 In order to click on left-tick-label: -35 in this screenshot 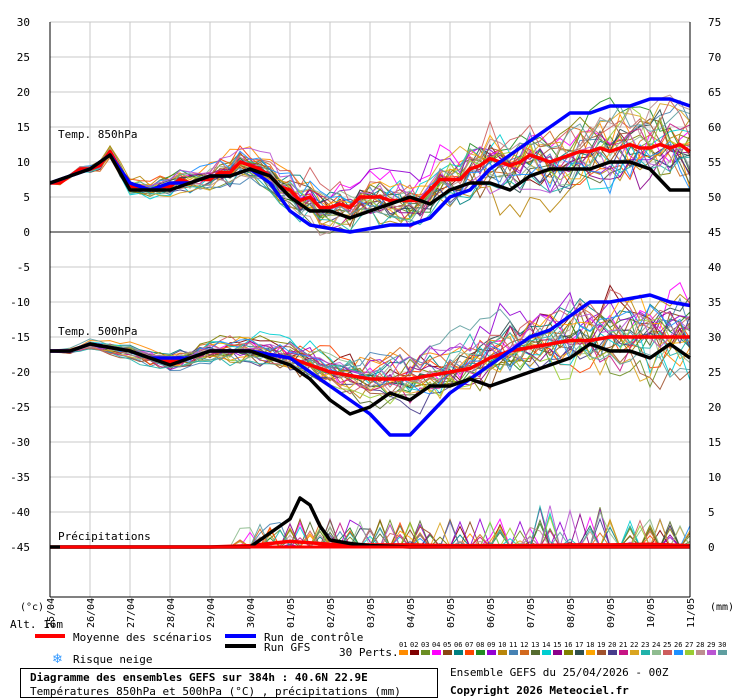, I will do `click(20, 477)`.